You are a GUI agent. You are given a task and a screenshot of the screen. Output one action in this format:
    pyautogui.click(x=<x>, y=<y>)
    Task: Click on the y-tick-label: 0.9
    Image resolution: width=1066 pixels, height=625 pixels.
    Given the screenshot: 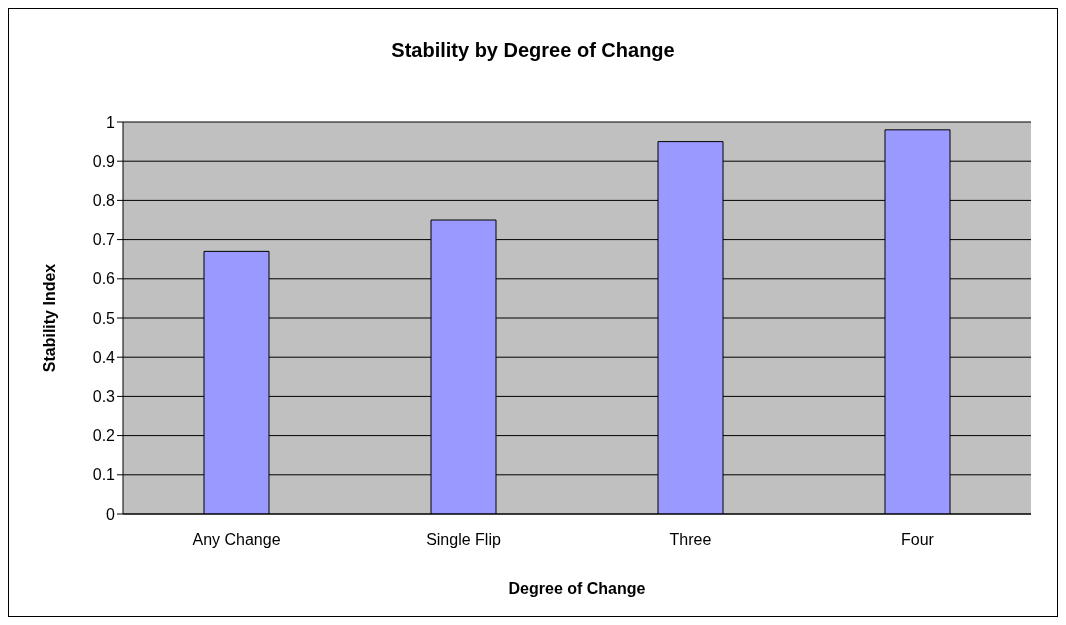 What is the action you would take?
    pyautogui.click(x=104, y=161)
    